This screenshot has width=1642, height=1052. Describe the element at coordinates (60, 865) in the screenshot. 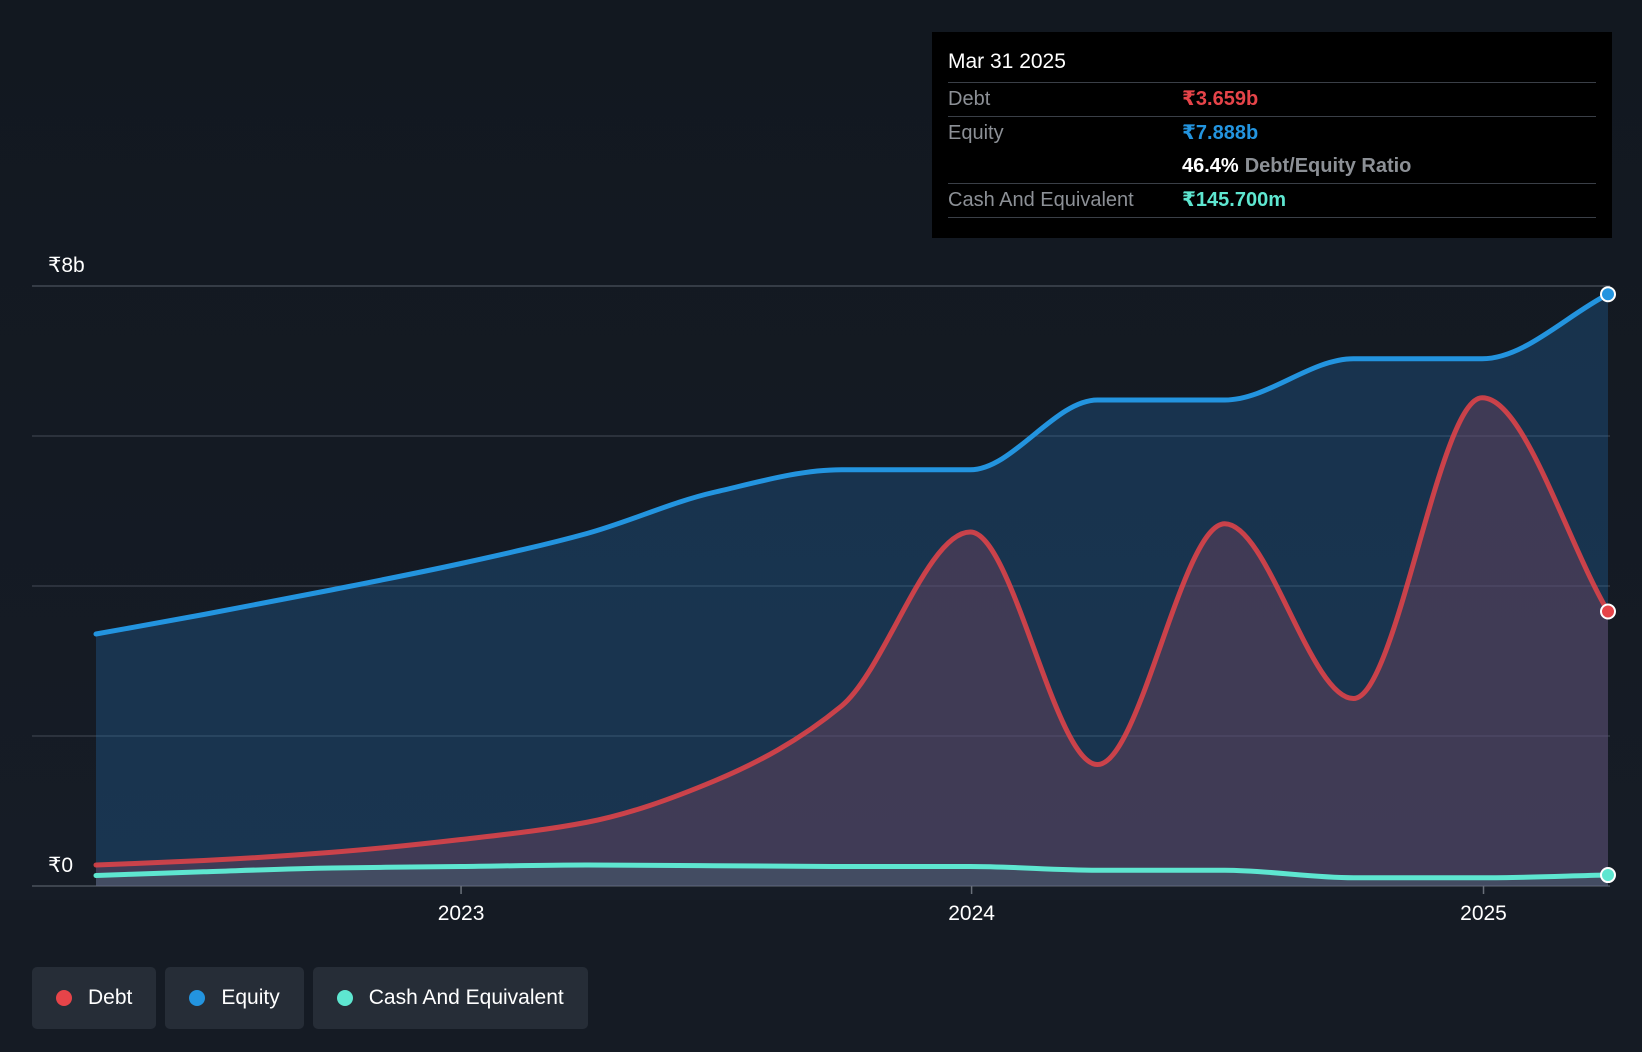

I see `y-tick-label: ₹0` at that location.